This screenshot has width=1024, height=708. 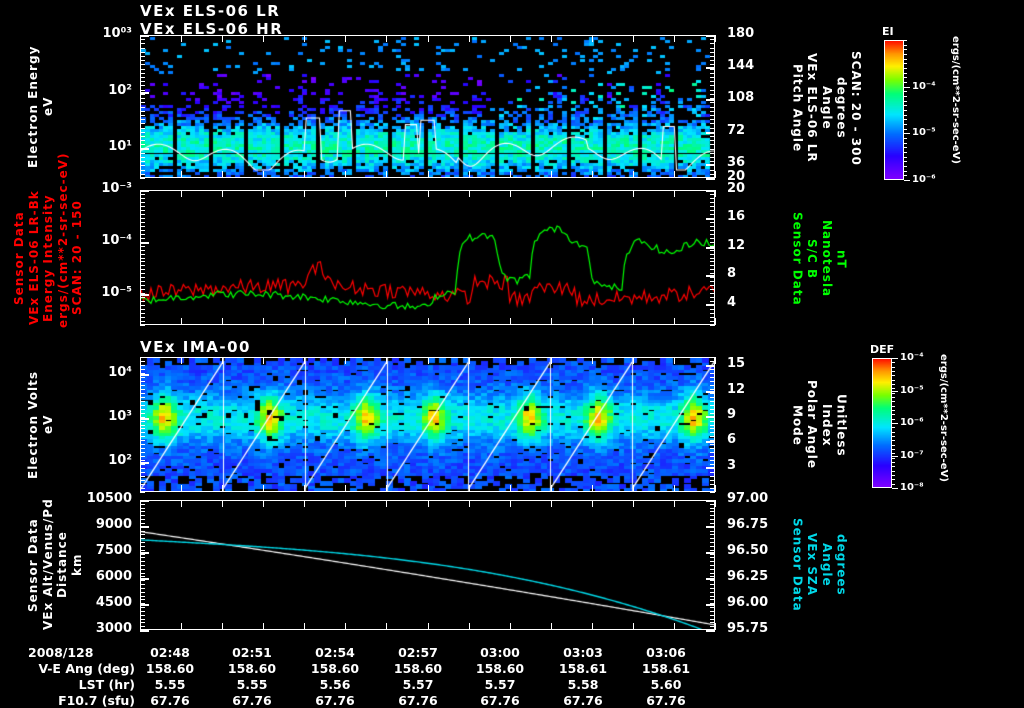 What do you see at coordinates (912, 390) in the screenshot?
I see `colorbar-def-tick-label: 10⁻⁵` at bounding box center [912, 390].